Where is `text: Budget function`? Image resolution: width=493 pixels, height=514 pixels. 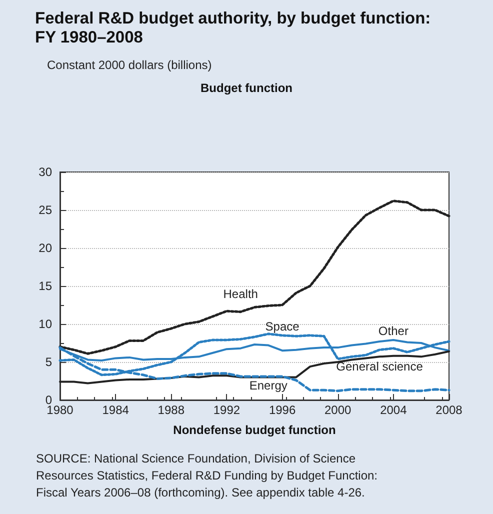
text: Budget function is located at coordinates (246, 88).